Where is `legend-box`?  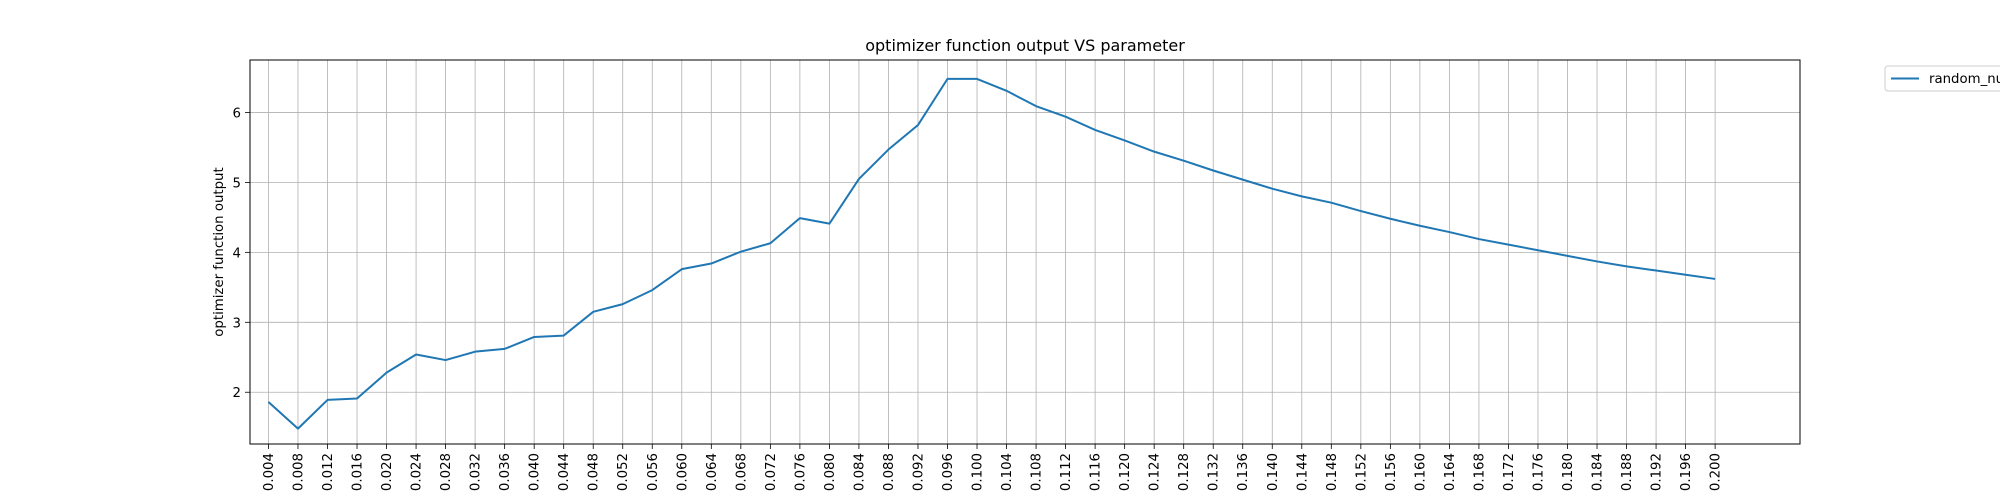
legend-box is located at coordinates (1942, 78).